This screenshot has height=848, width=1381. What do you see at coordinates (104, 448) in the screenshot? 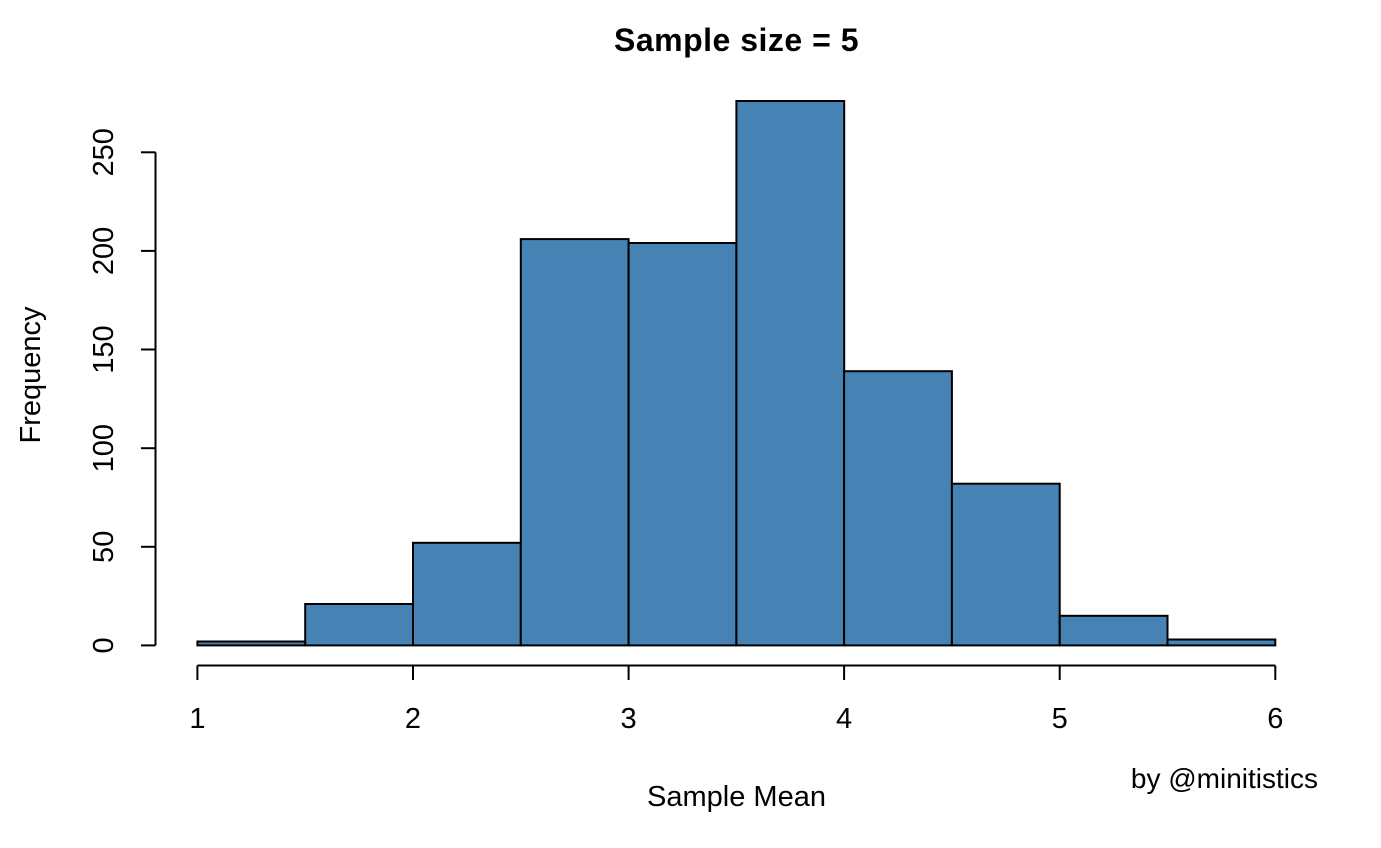
I see `y-axis-tick-label: 100` at bounding box center [104, 448].